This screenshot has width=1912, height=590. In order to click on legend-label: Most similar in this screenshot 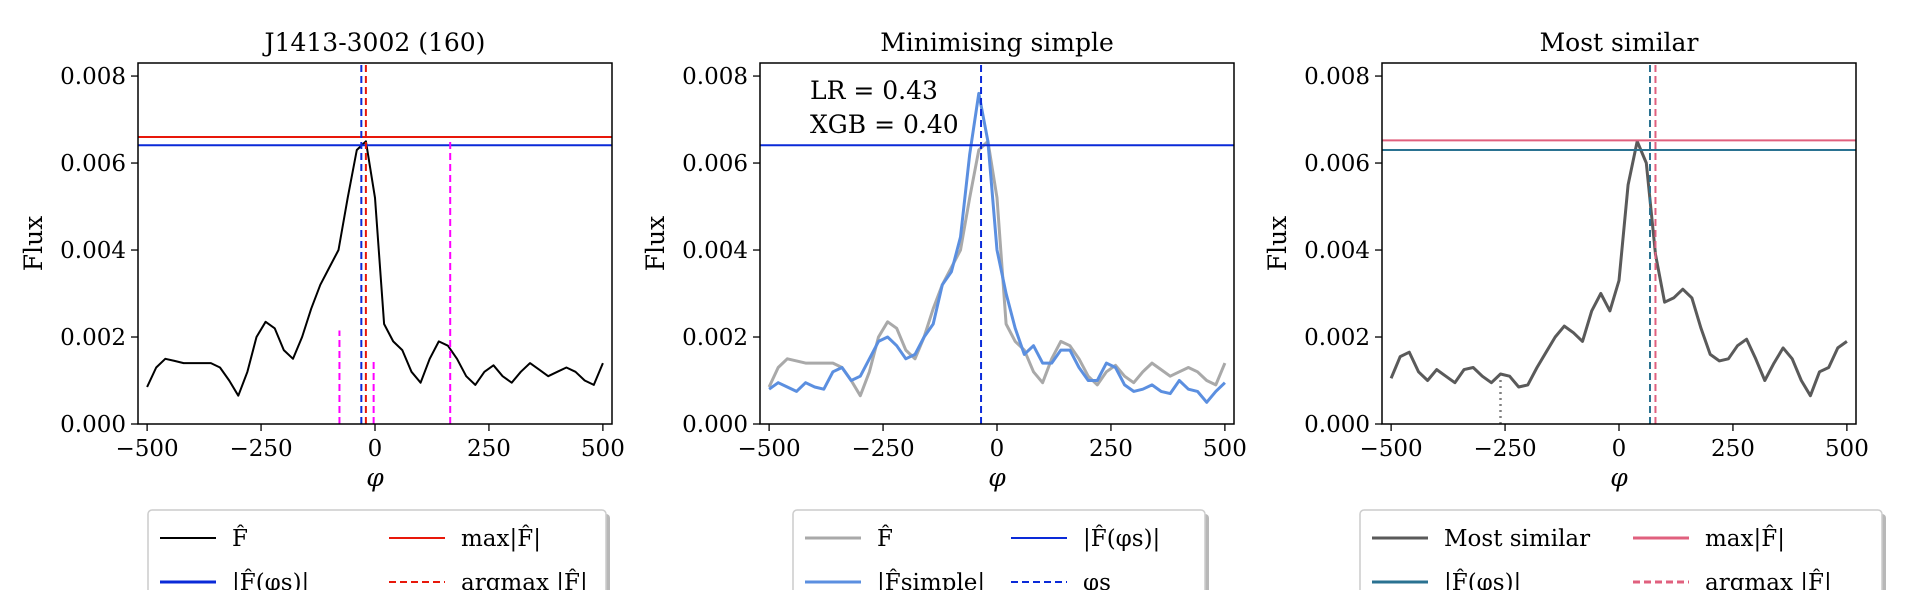, I will do `click(1517, 539)`.